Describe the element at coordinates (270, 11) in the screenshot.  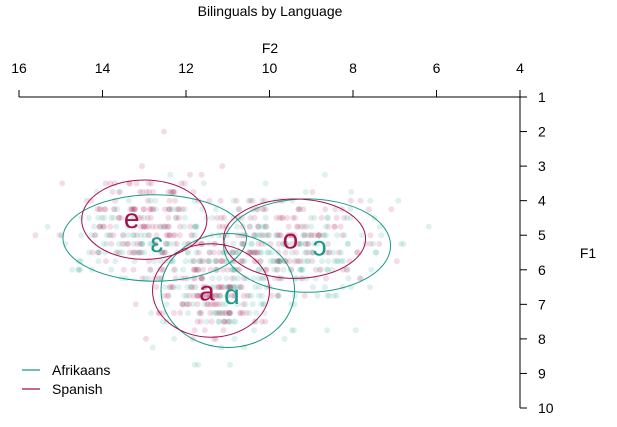
I see `chart-title: Bilinguals by Language` at that location.